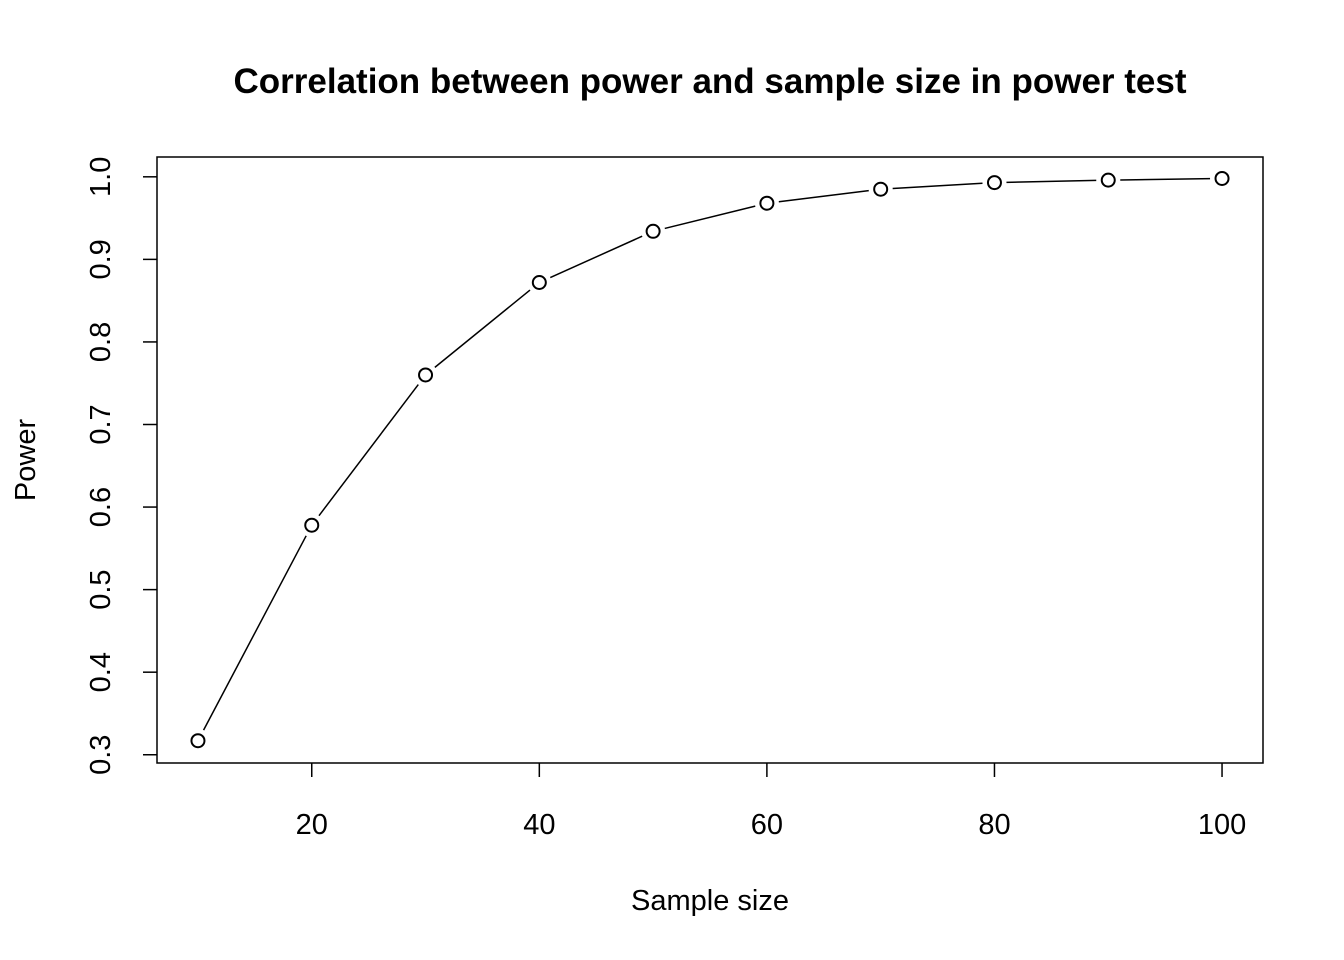  Describe the element at coordinates (121, 466) in the screenshot. I see `y-axis: 0.3 0.4 0.5 0.6 0.7 0.8 0.9 1.0` at that location.